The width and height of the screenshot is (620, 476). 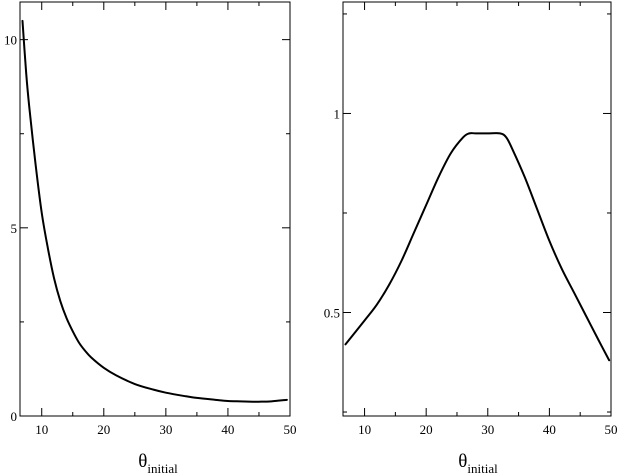 I want to click on right-x-tick-label: 30, so click(x=487, y=429).